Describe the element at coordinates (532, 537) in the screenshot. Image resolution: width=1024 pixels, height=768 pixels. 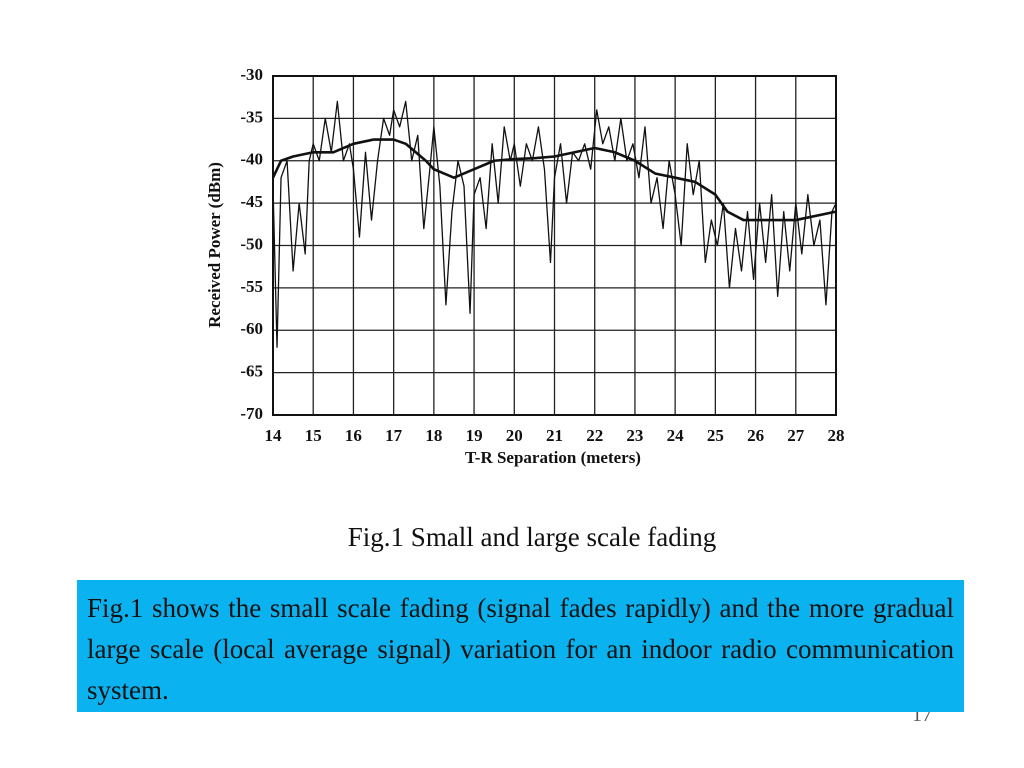
I see `figure-caption: Fig.1 Small and large scale fading` at that location.